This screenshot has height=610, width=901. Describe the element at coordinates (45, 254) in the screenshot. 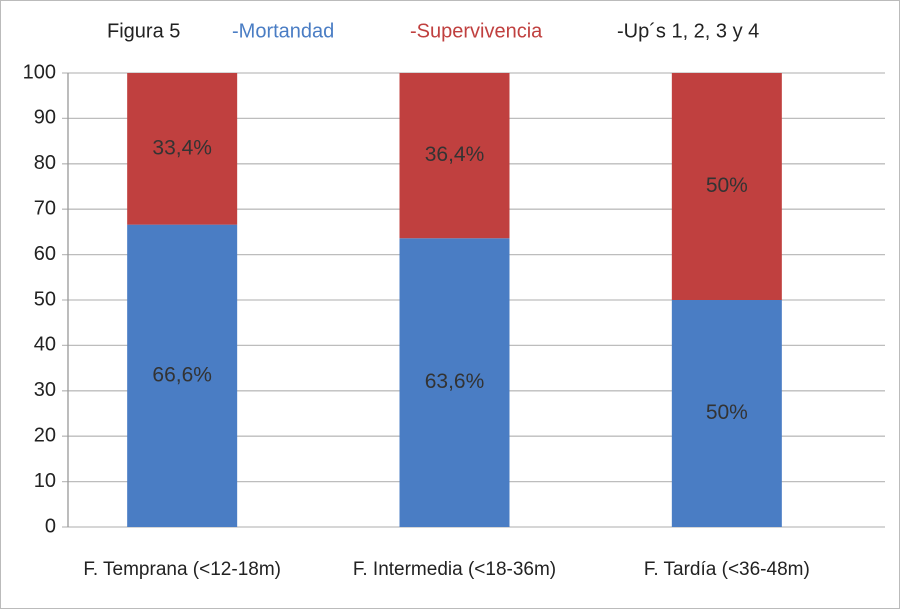

I see `y-tick-label: 60` at that location.